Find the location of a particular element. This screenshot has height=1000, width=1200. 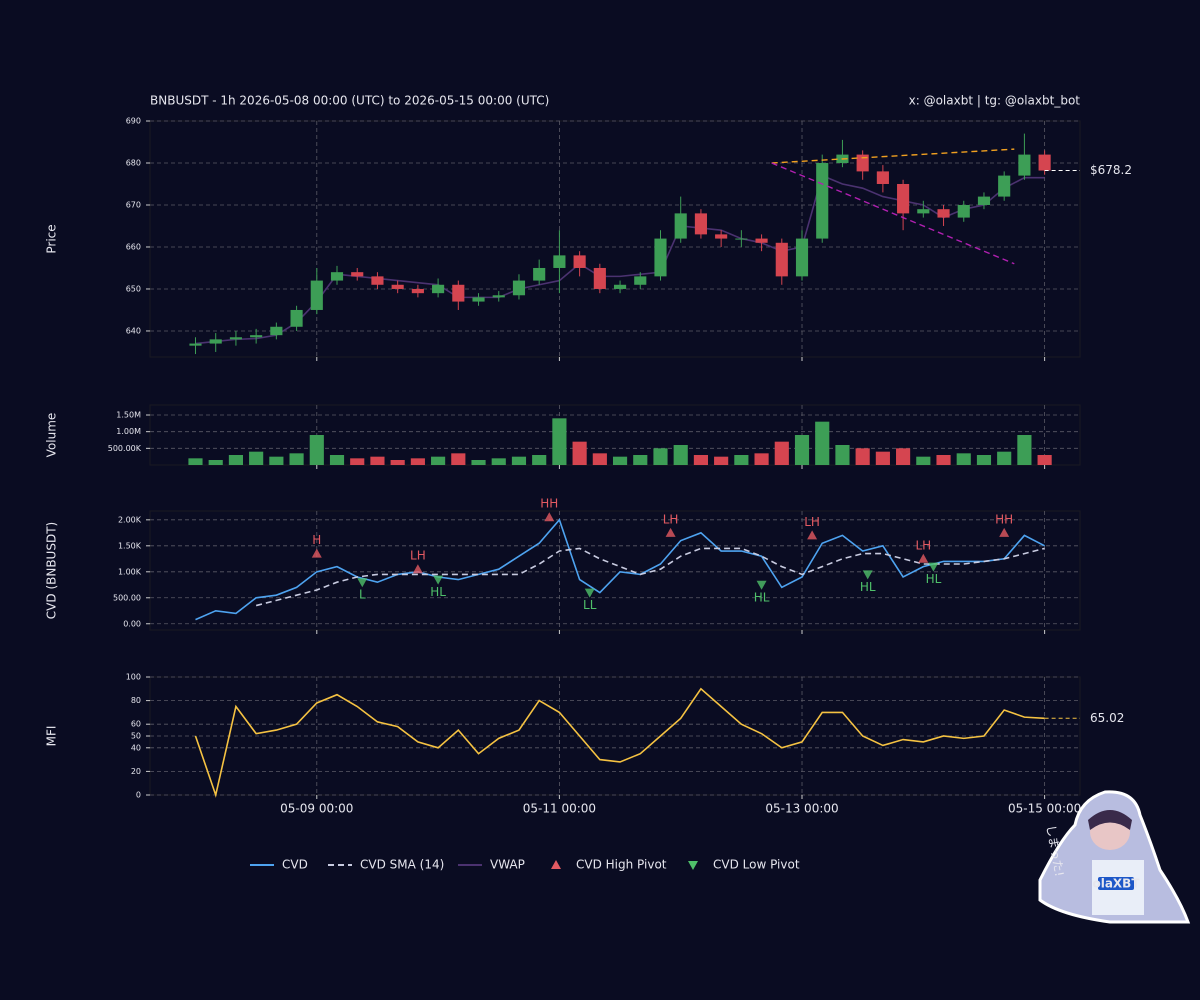

handle: x: @olaxbt | tg: @olaxbt_bot is located at coordinates (995, 101).